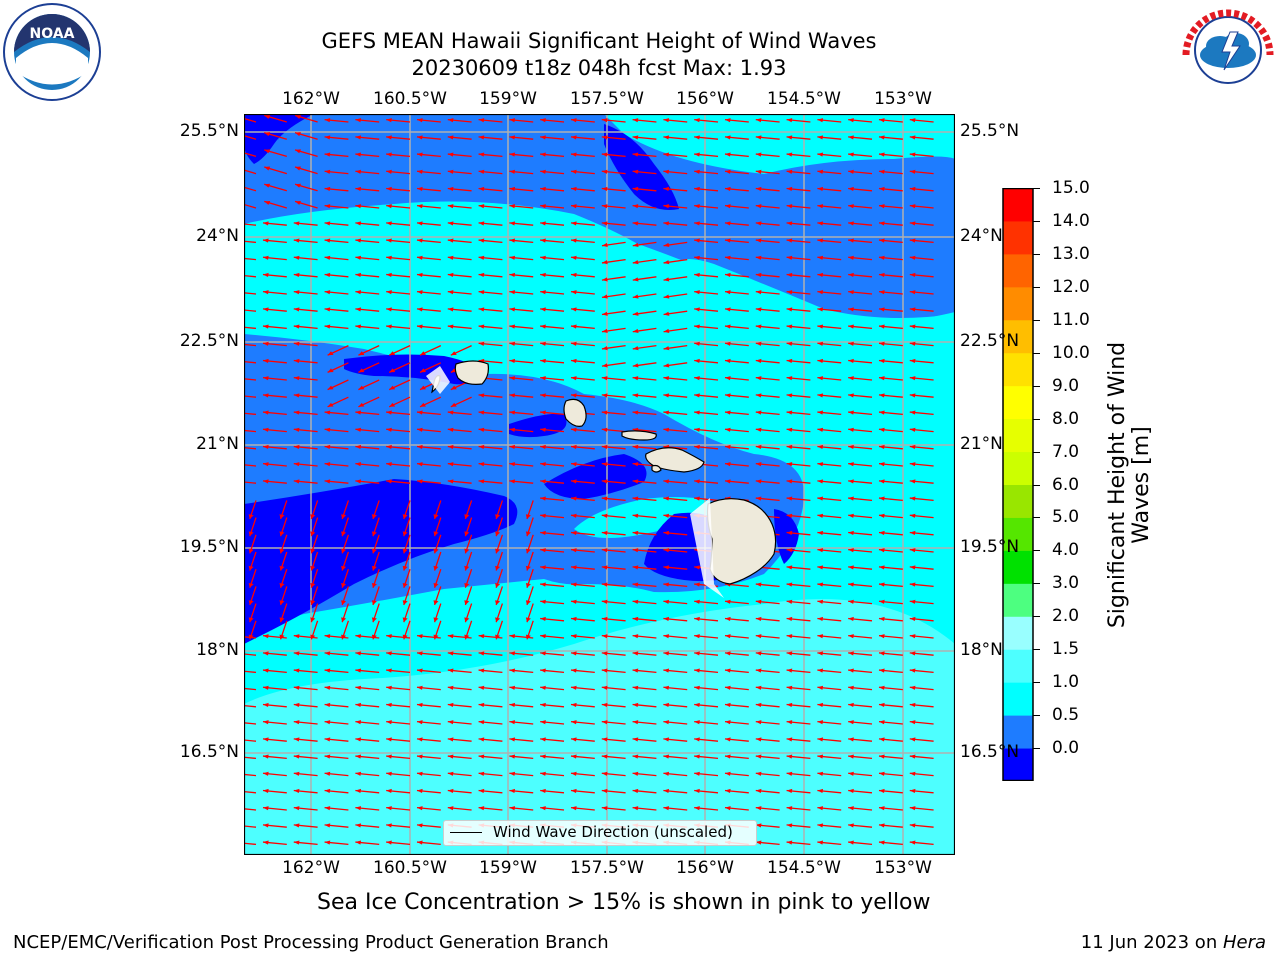  Describe the element at coordinates (804, 99) in the screenshot. I see `lon-tick-top: 154.5°W` at that location.